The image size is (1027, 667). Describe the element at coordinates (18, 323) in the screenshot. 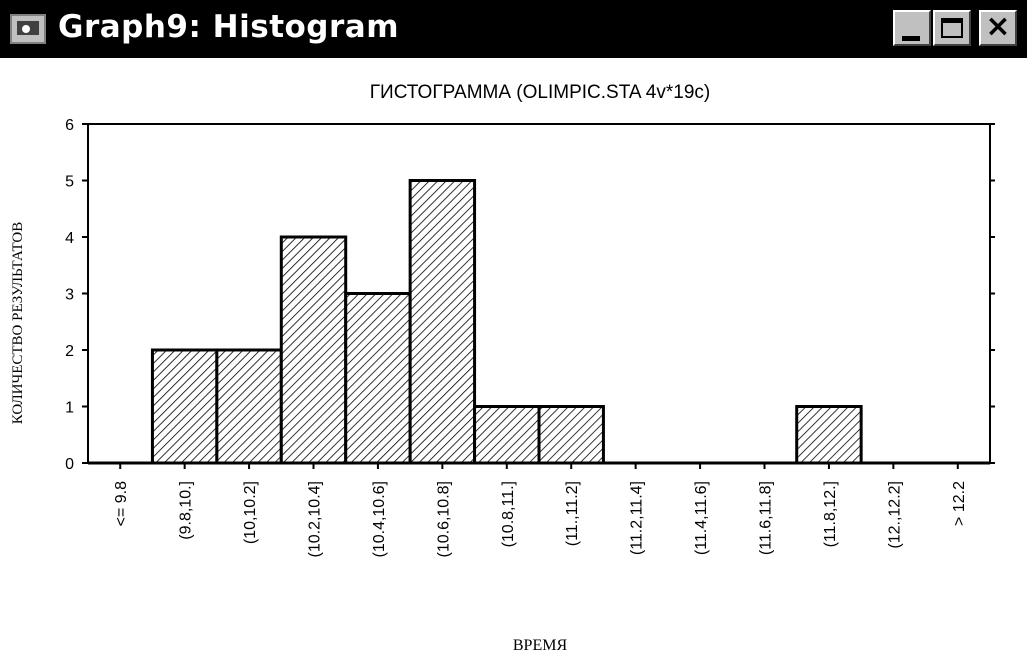

I see `y-axis-label: КОЛИЧЕСТВО РЕЗУЛЬТАТОВ` at that location.